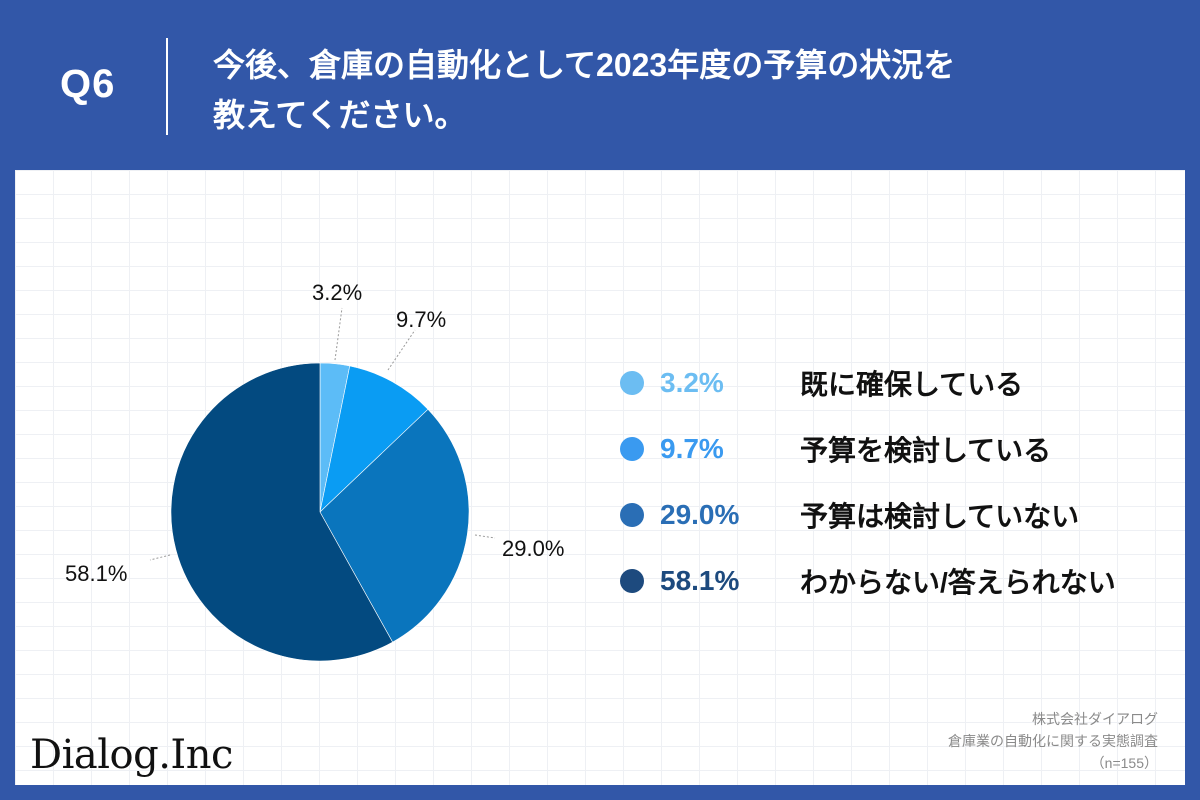 This screenshot has width=1200, height=800. What do you see at coordinates (421, 319) in the screenshot?
I see `pie-label-slice-2: 9.7%` at bounding box center [421, 319].